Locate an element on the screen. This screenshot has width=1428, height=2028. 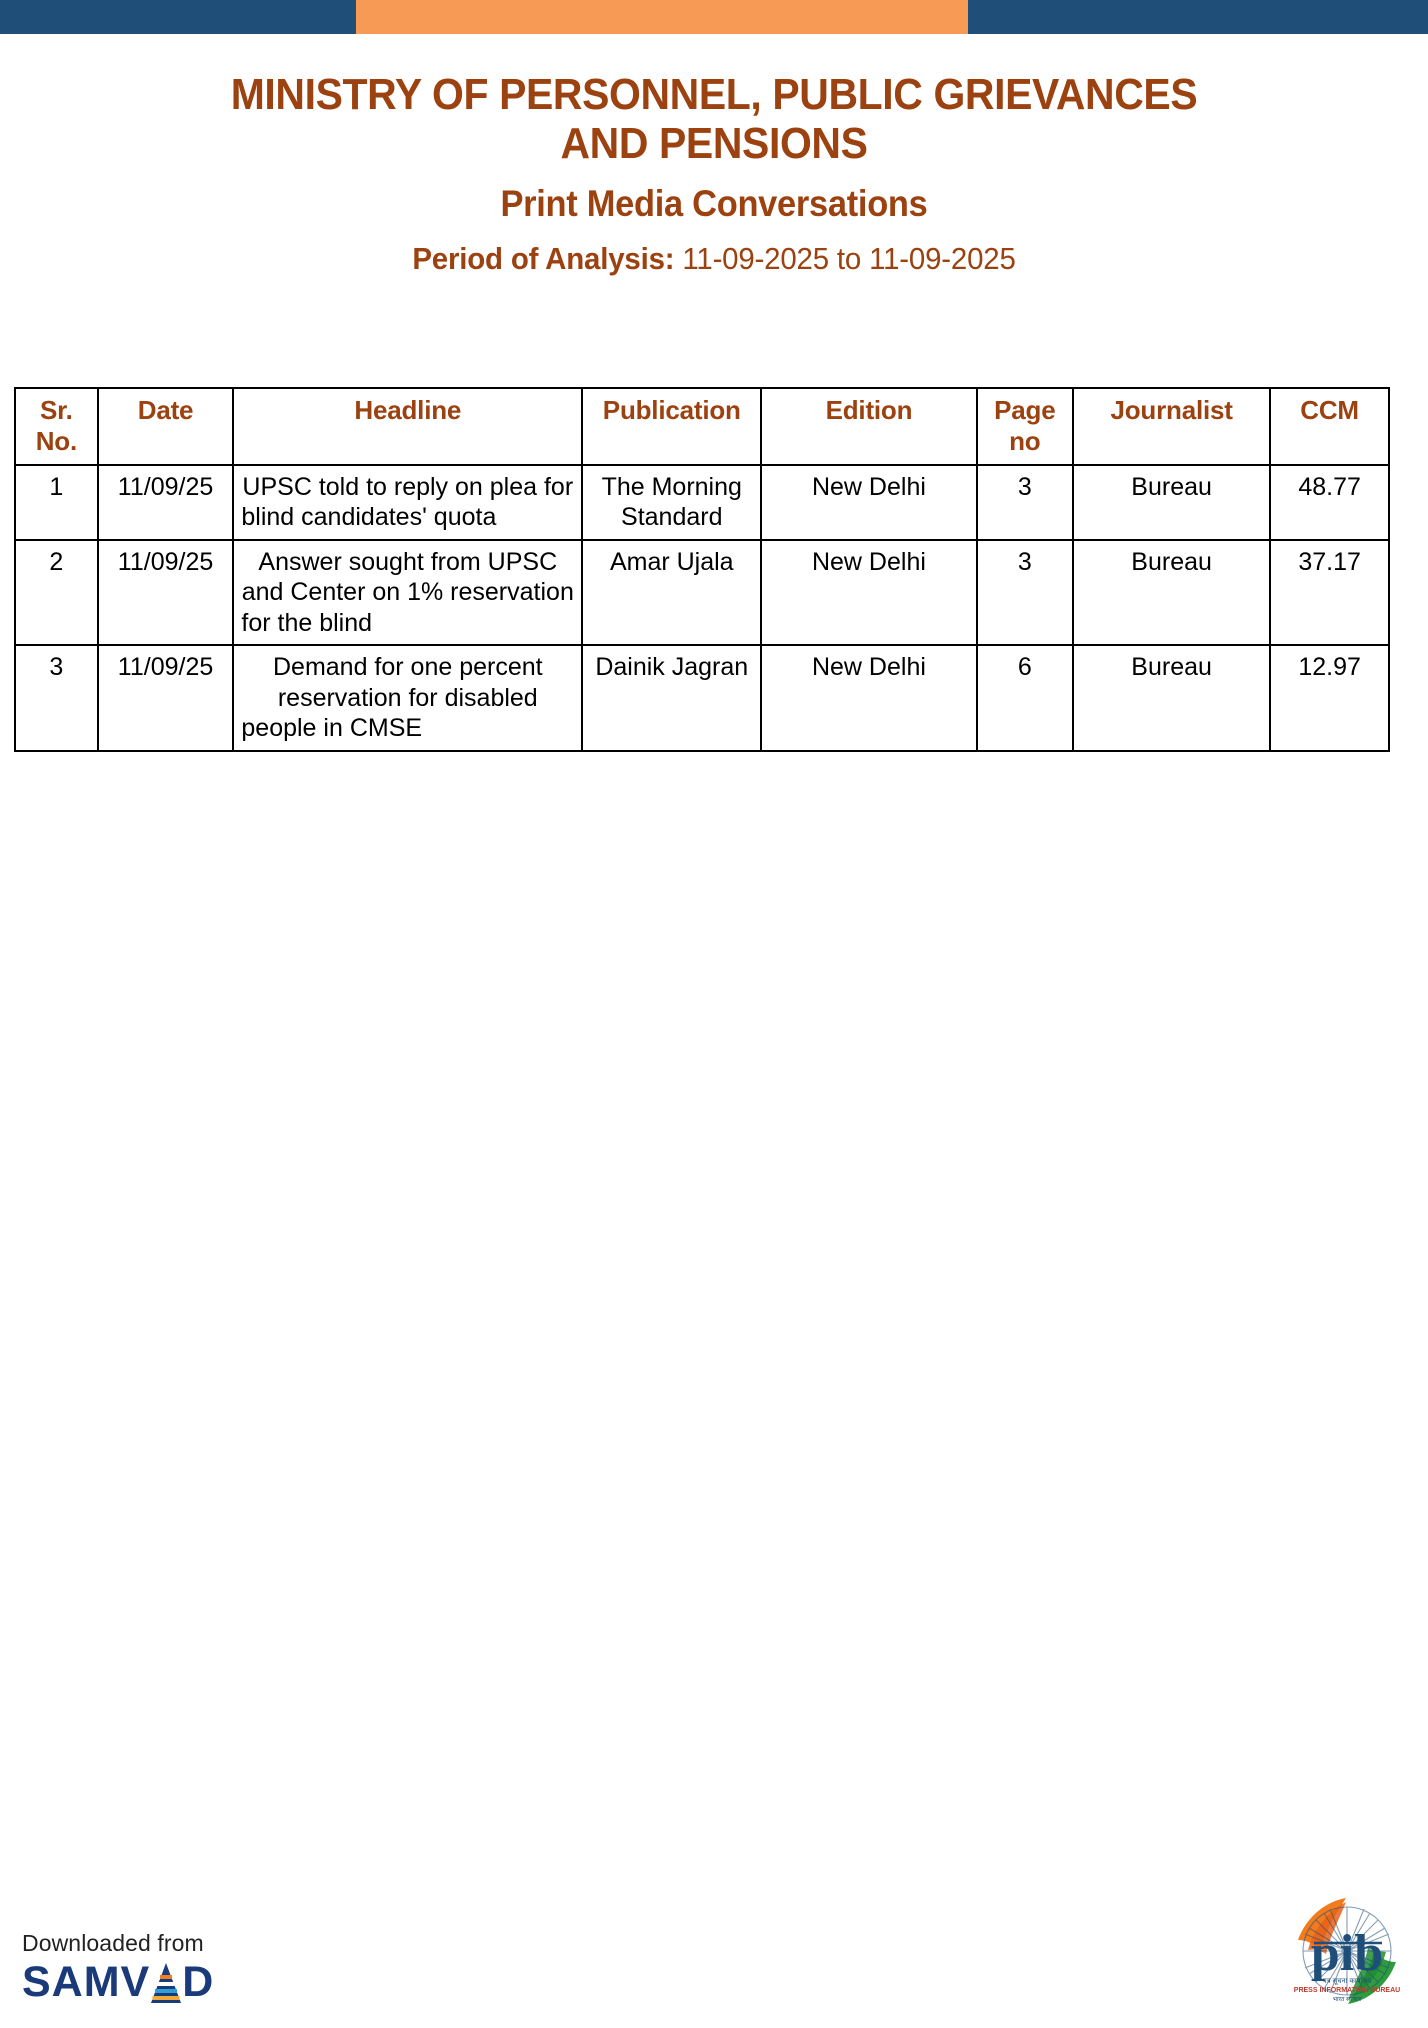
top-band-left-navy is located at coordinates (178, 17).